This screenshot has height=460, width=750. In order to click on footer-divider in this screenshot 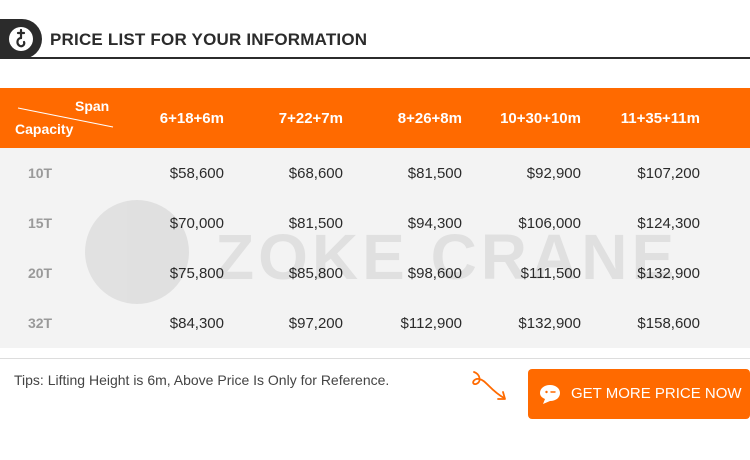, I will do `click(375, 358)`.